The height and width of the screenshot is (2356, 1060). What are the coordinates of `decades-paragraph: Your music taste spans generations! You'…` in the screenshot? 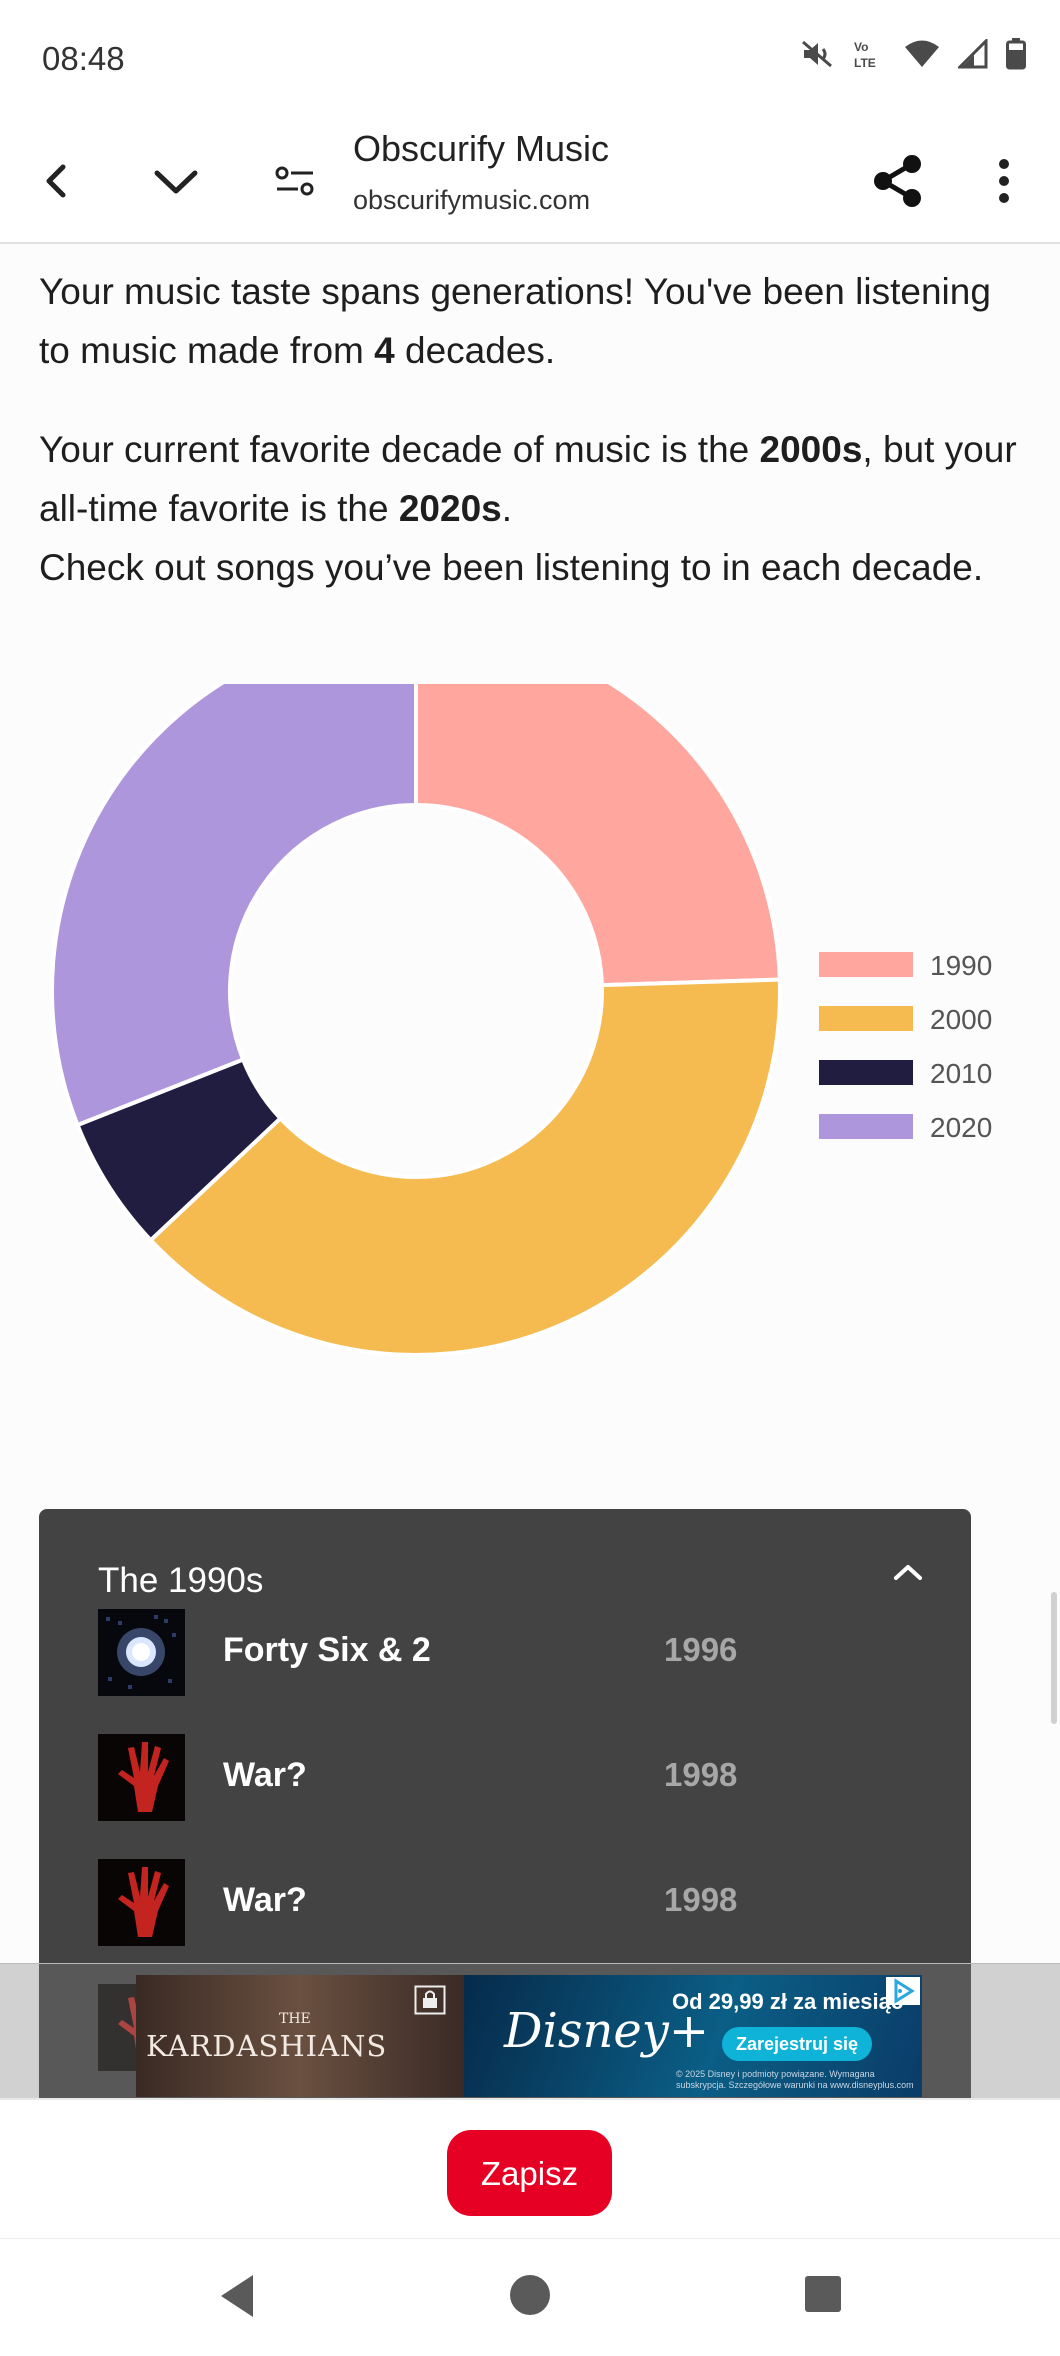 It's located at (534, 321).